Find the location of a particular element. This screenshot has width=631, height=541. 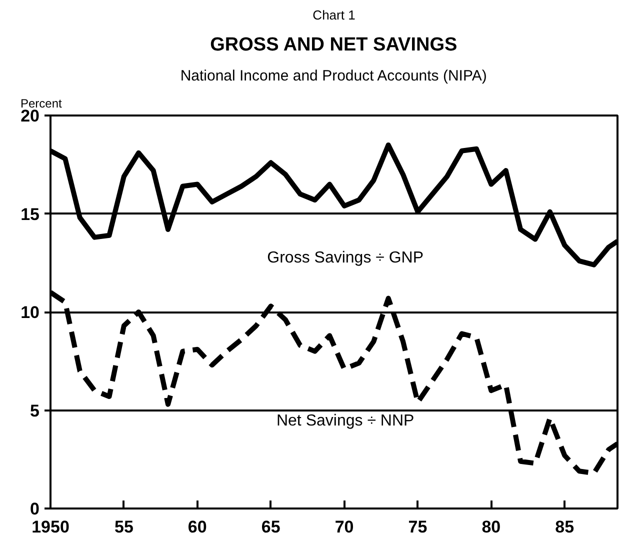

chart-subtitle: National Income and Product Accounts (NIPA) is located at coordinates (333, 76).